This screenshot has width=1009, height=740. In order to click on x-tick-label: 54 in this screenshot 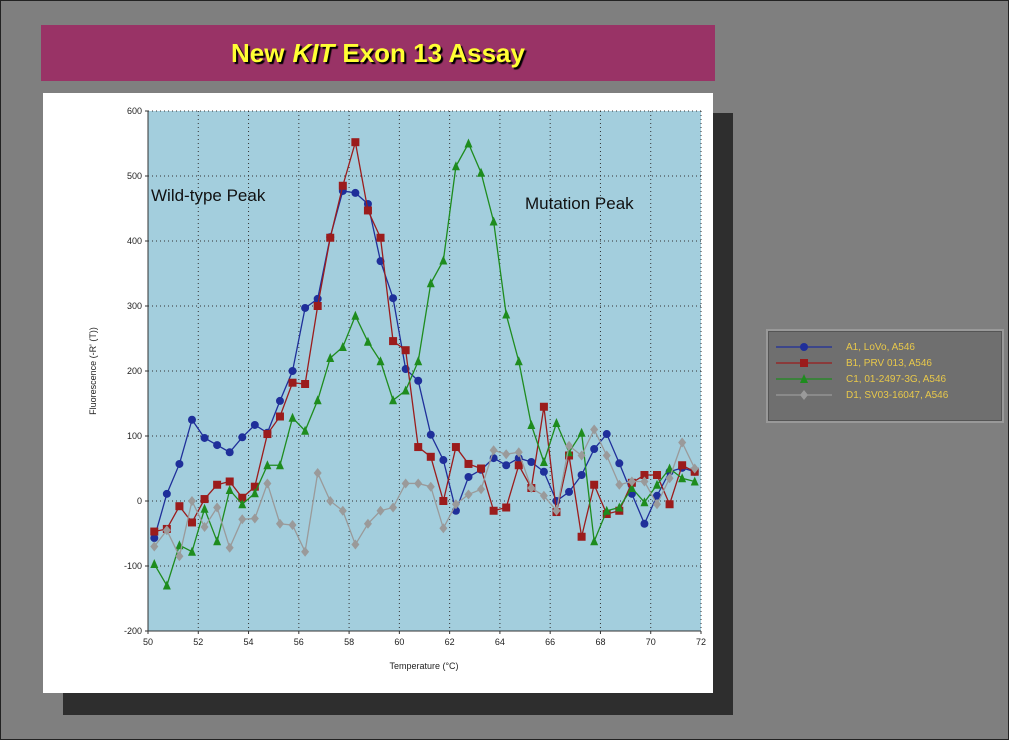, I will do `click(249, 642)`.